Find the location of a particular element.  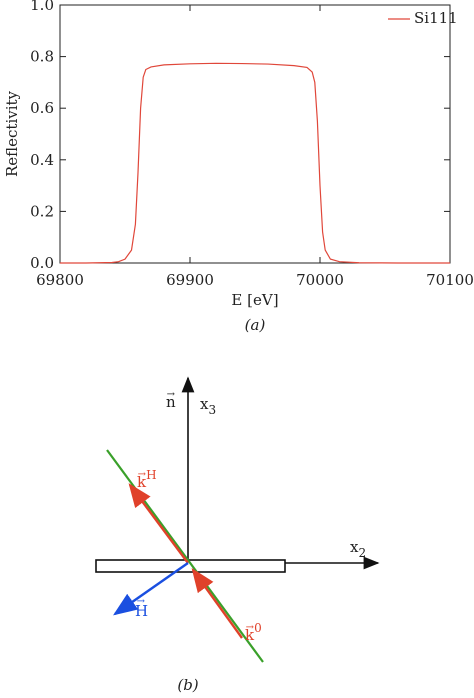

h-label: → H is located at coordinates (141, 608).